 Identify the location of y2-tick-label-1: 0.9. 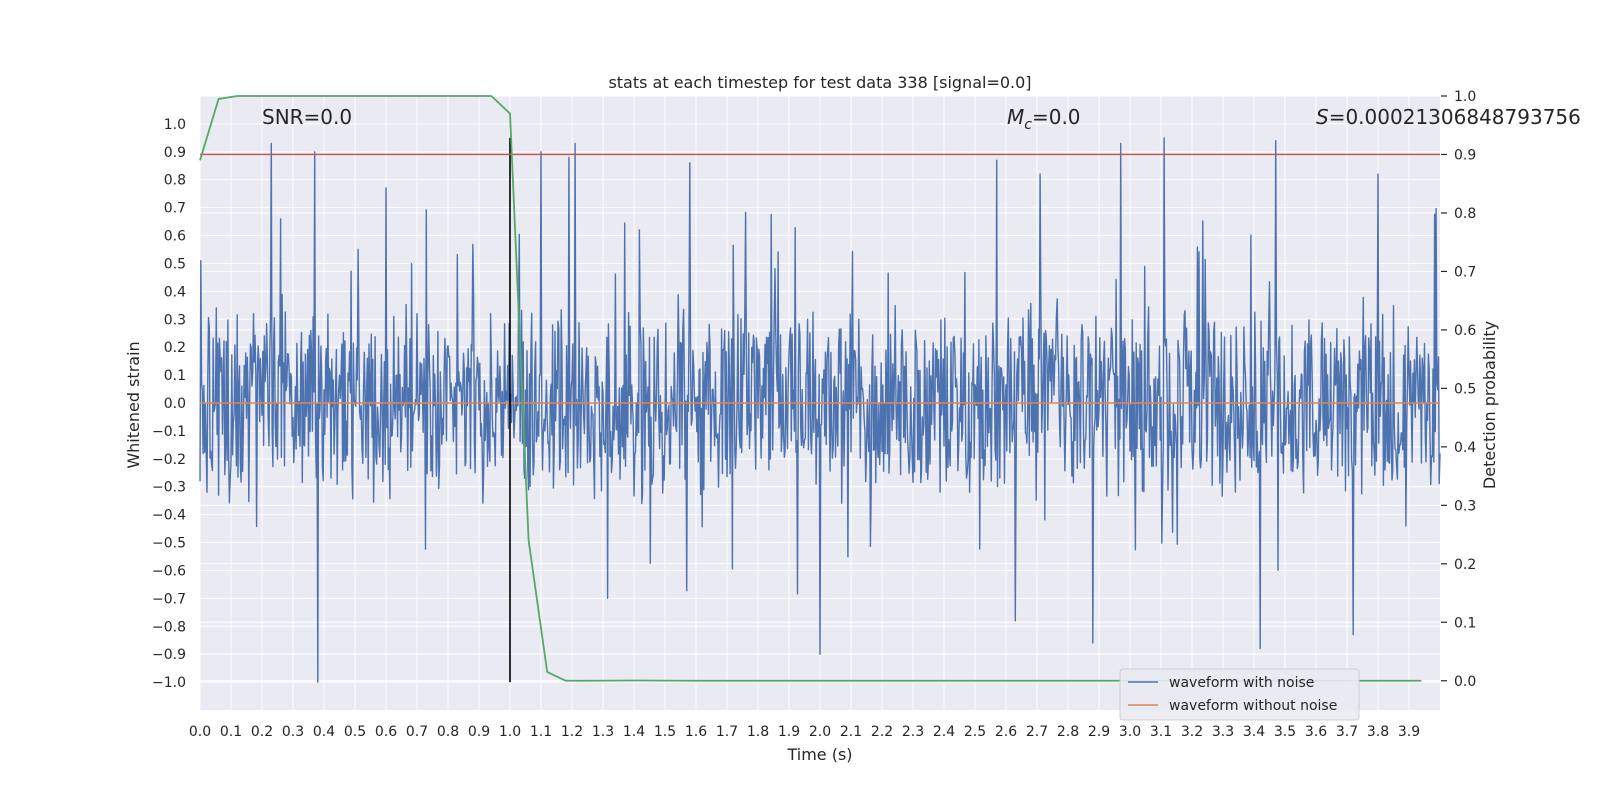
(1465, 155).